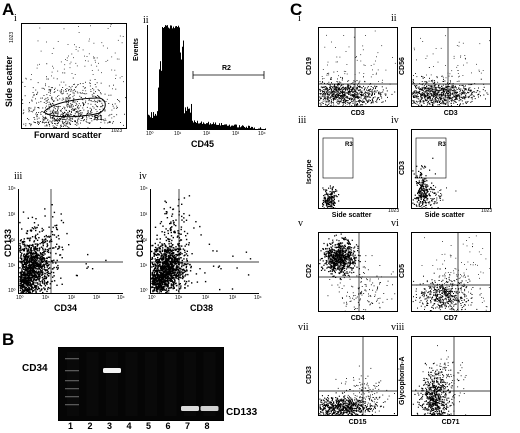 The height and width of the screenshot is (433, 520). What do you see at coordinates (12, 37) in the screenshot?
I see `a-i-ymax: 1023` at bounding box center [12, 37].